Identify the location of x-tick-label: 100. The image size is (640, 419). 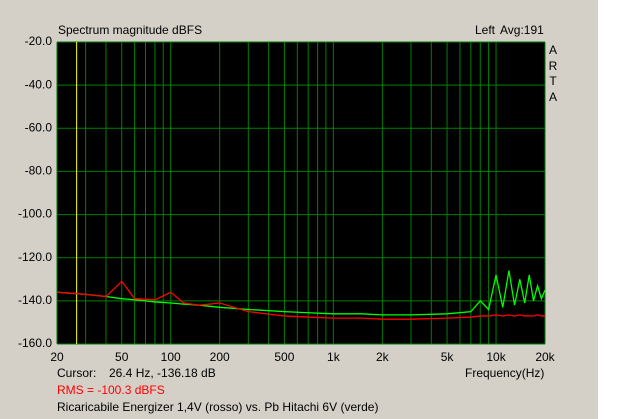
(171, 357).